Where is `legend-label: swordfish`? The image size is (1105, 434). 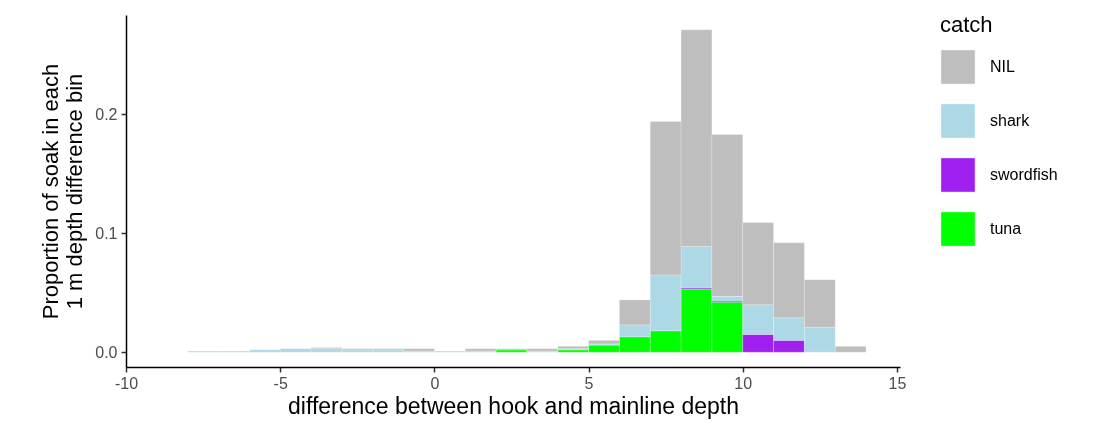 legend-label: swordfish is located at coordinates (1024, 174).